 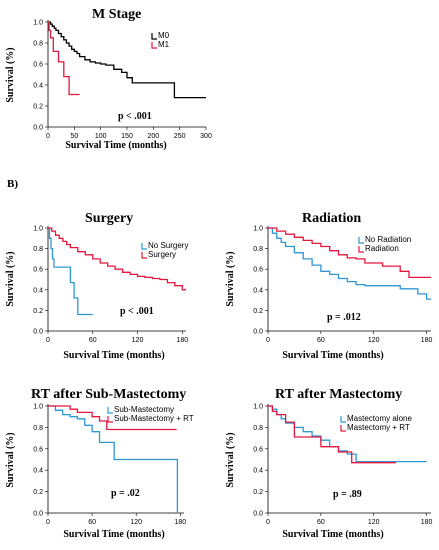 I want to click on legend-label: No Radiation, so click(x=388, y=239).